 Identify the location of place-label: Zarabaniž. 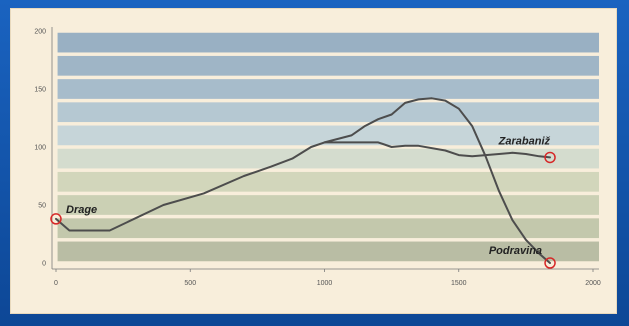
(524, 141).